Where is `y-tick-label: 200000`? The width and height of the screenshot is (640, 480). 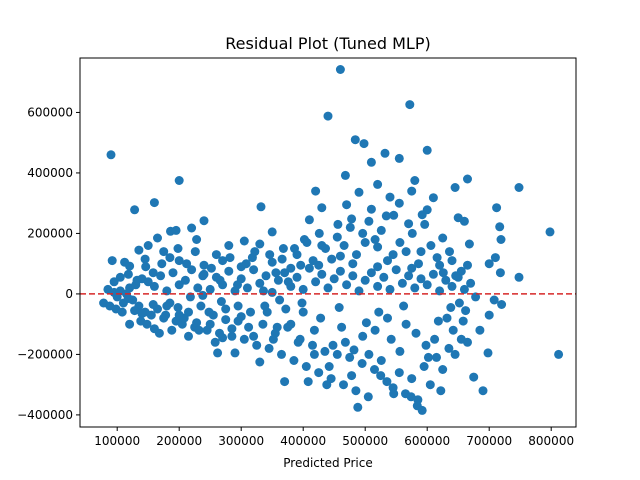 y-tick-label: 200000 is located at coordinates (50, 233).